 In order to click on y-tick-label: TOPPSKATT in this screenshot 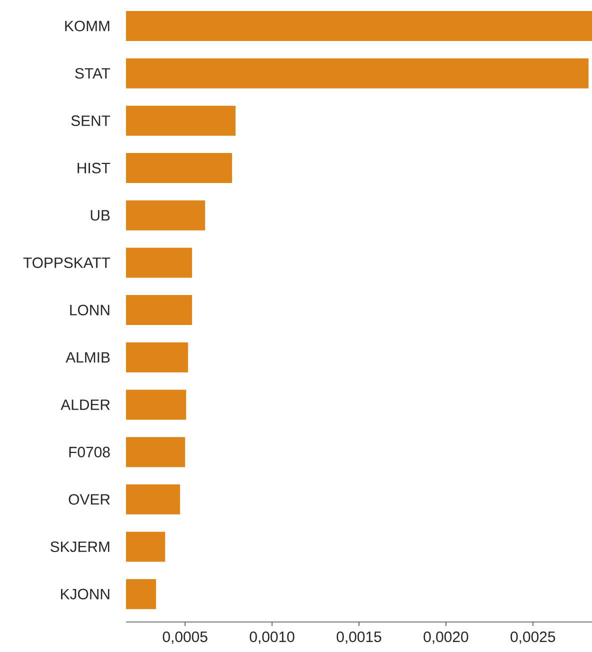, I will do `click(66, 262)`.